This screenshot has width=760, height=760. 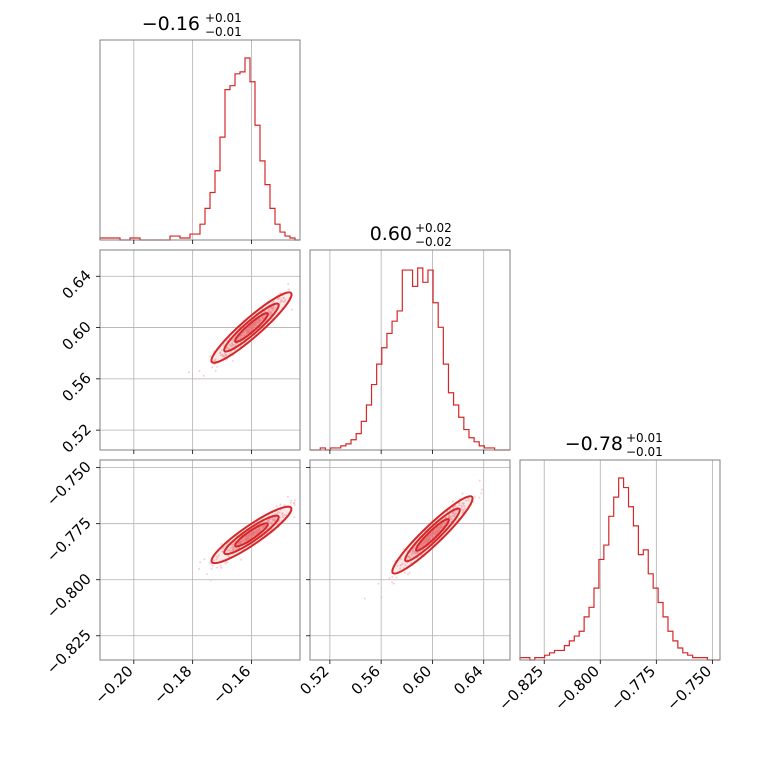 What do you see at coordinates (171, 24) in the screenshot?
I see `title-p0-value: −0.16` at bounding box center [171, 24].